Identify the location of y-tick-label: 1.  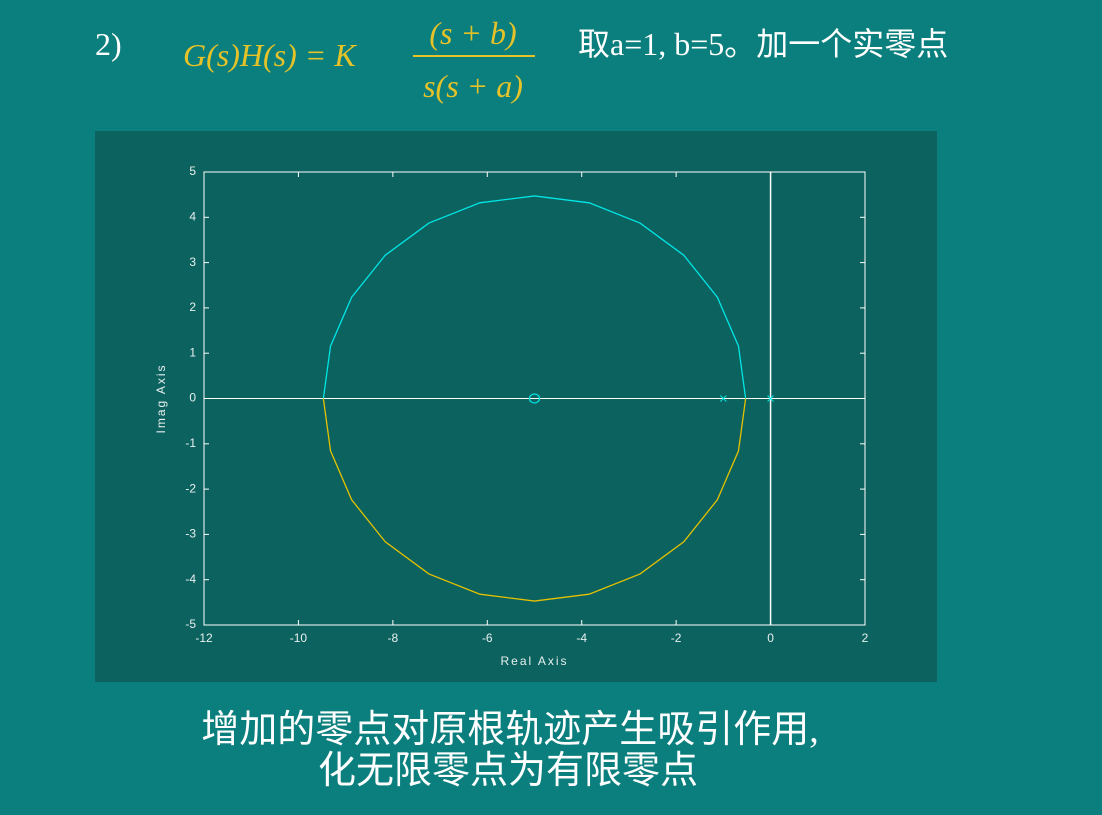
(192, 352).